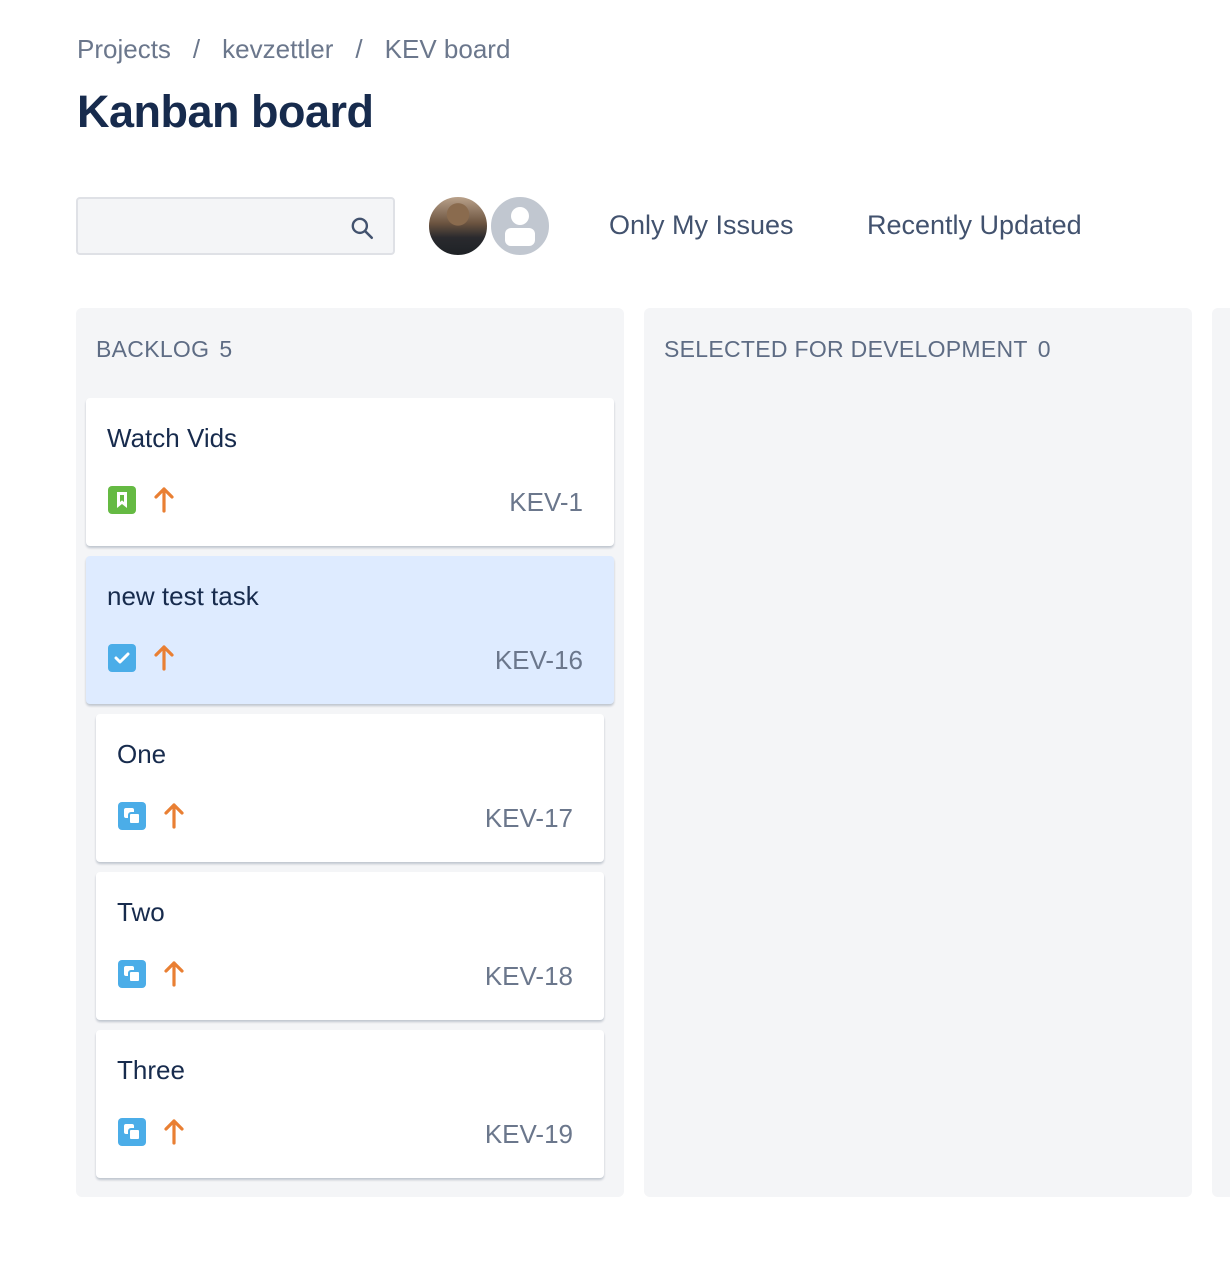 The width and height of the screenshot is (1230, 1268). What do you see at coordinates (164, 349) in the screenshot?
I see `column-header: BACKLOG 5` at bounding box center [164, 349].